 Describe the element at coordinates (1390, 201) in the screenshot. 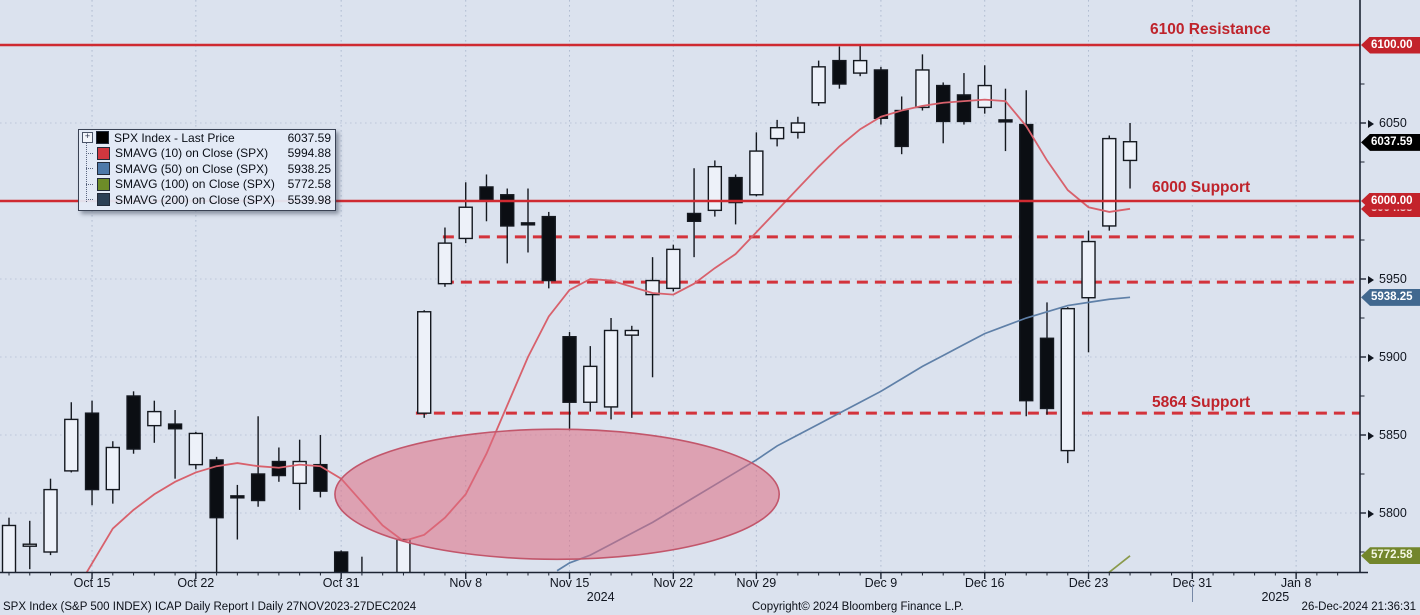

I see `price-axis-tag: 6000.00` at that location.